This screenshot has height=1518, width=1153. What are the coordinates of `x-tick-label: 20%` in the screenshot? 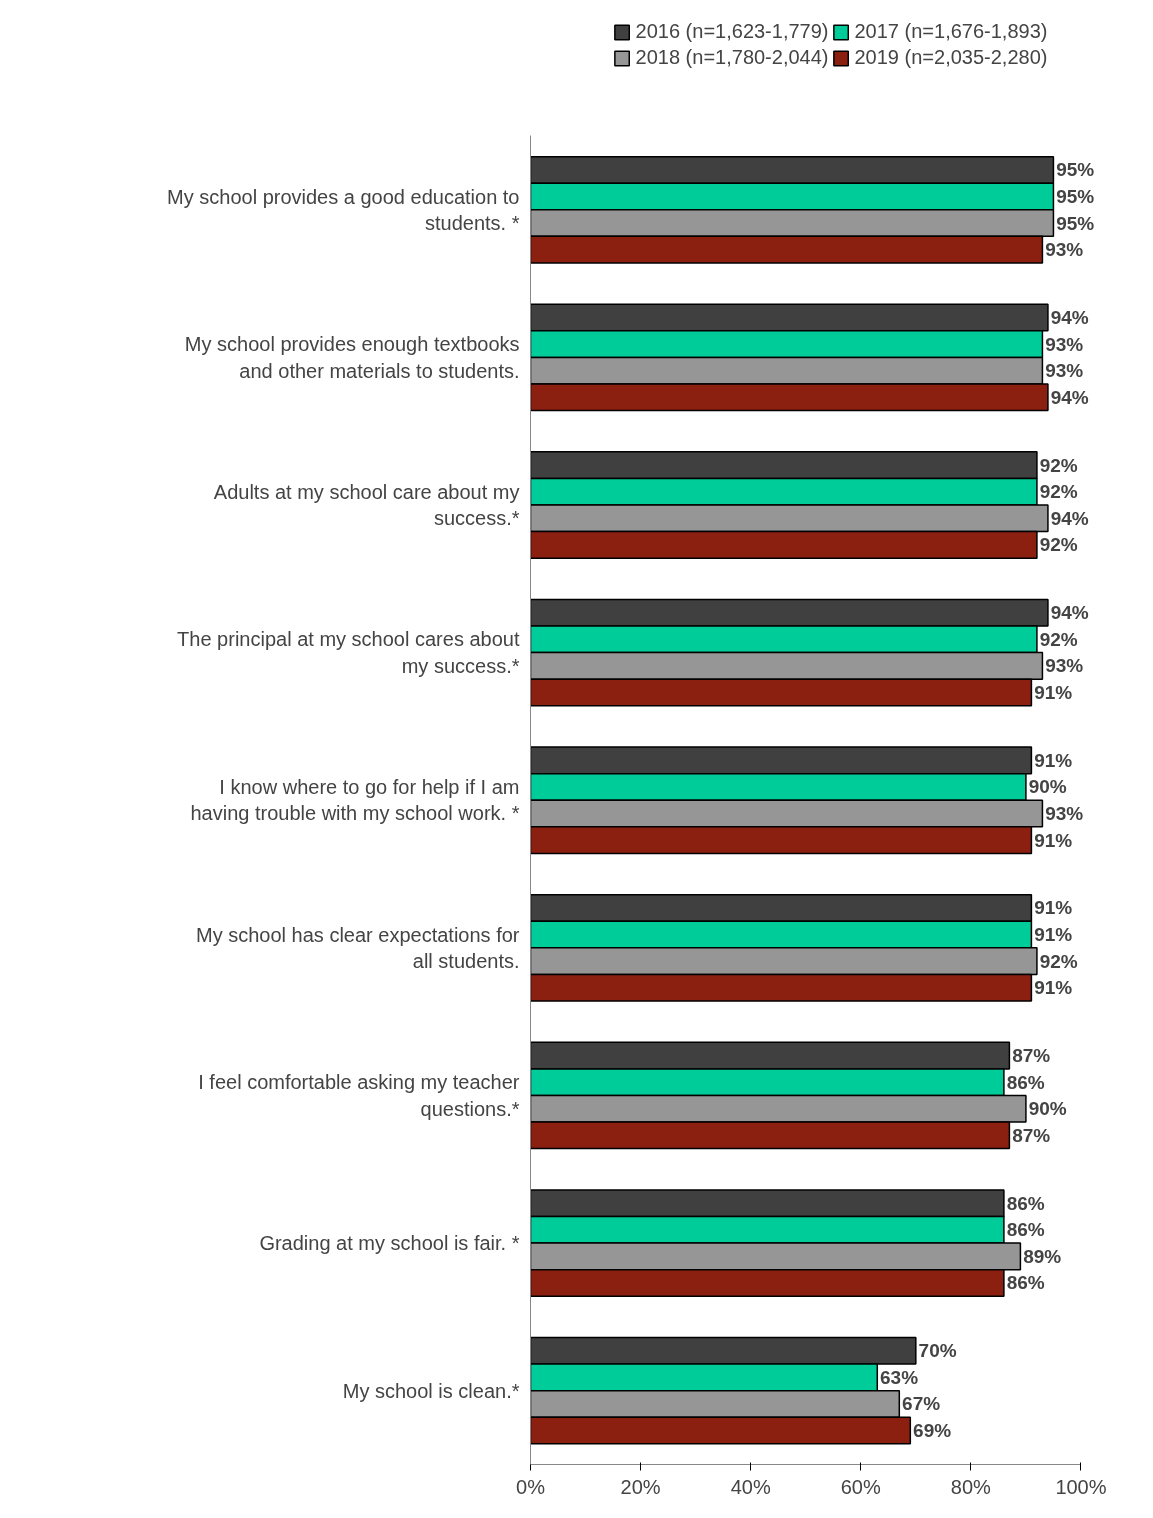 It's located at (640, 1486).